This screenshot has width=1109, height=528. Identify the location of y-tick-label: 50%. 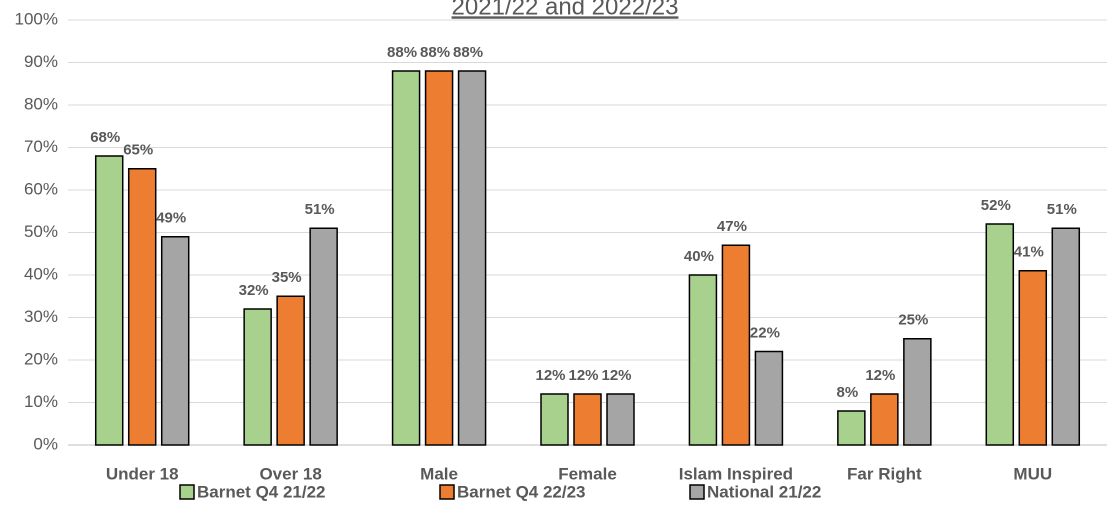
(41, 231).